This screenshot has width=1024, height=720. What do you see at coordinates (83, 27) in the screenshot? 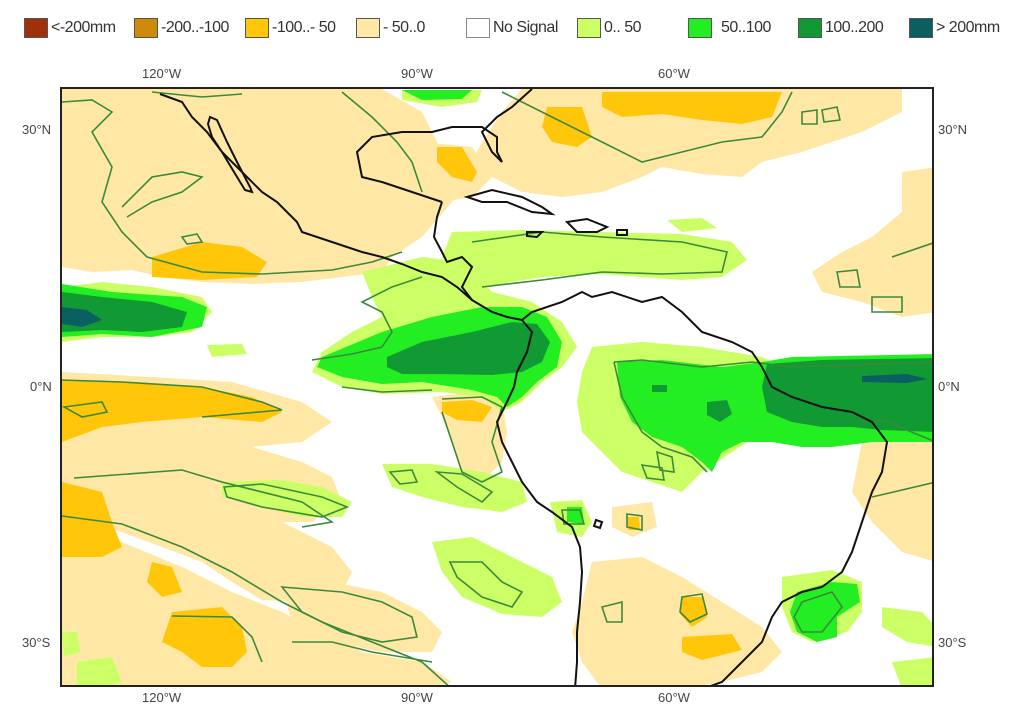
I see `legend-label: <-200mm` at bounding box center [83, 27].